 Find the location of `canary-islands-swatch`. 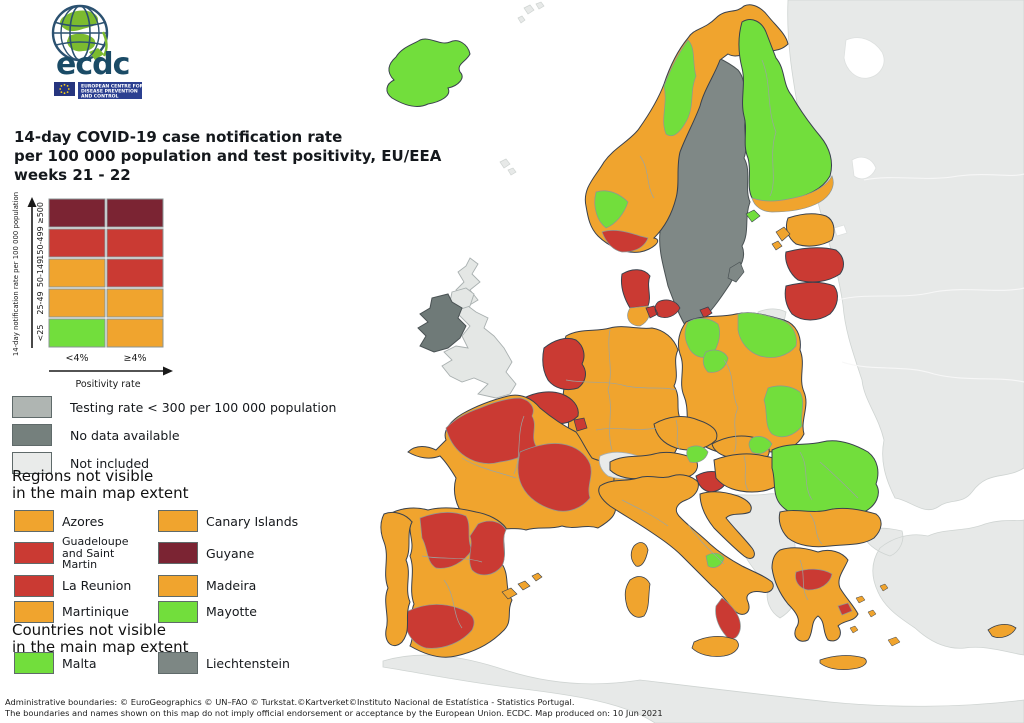

canary-islands-swatch is located at coordinates (178, 521).